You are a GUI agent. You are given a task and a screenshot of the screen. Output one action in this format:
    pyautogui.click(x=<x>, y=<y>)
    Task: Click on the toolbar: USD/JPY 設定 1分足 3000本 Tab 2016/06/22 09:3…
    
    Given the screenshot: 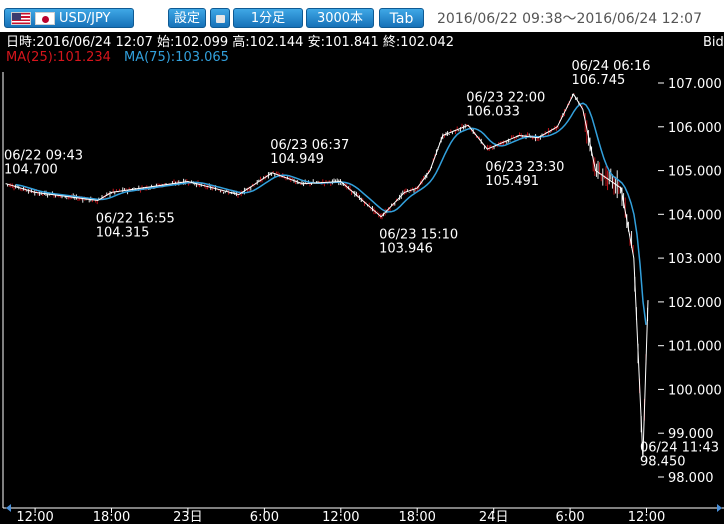 What is the action you would take?
    pyautogui.click(x=362, y=16)
    